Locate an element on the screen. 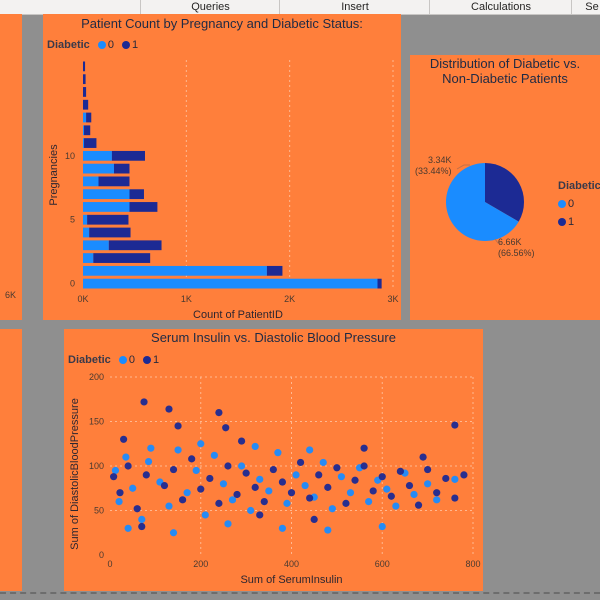 This screenshot has height=600, width=600. pie-label-value: 3.34K is located at coordinates (440, 160).